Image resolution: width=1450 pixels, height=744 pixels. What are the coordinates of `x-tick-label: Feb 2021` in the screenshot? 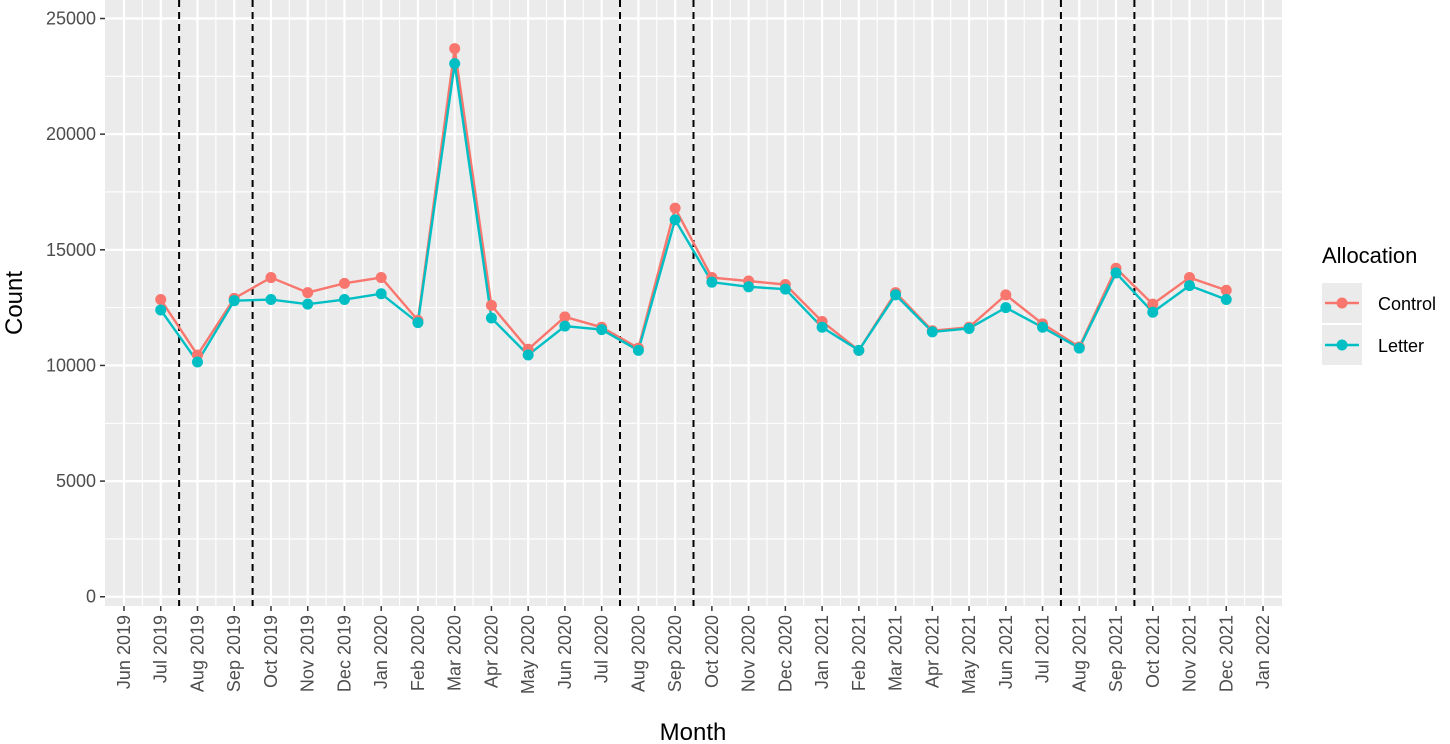 It's located at (859, 653).